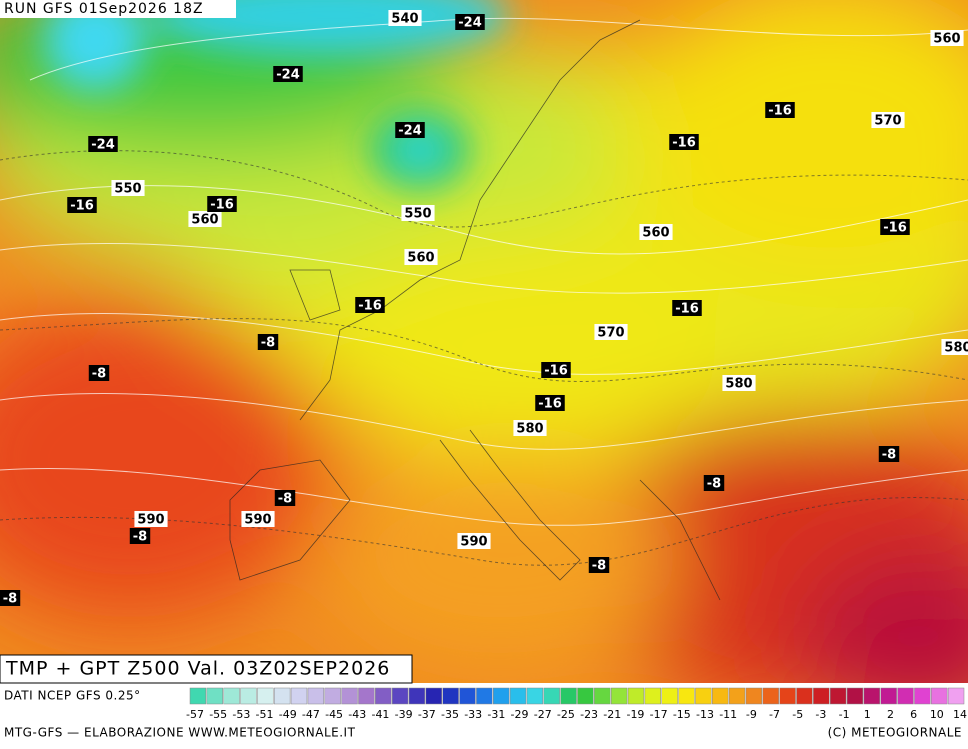 The height and width of the screenshot is (749, 968). I want to click on product-box, so click(206, 669).